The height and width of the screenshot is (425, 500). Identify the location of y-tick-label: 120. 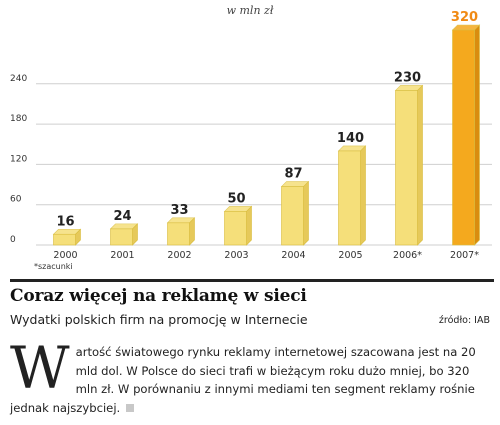
(18, 159).